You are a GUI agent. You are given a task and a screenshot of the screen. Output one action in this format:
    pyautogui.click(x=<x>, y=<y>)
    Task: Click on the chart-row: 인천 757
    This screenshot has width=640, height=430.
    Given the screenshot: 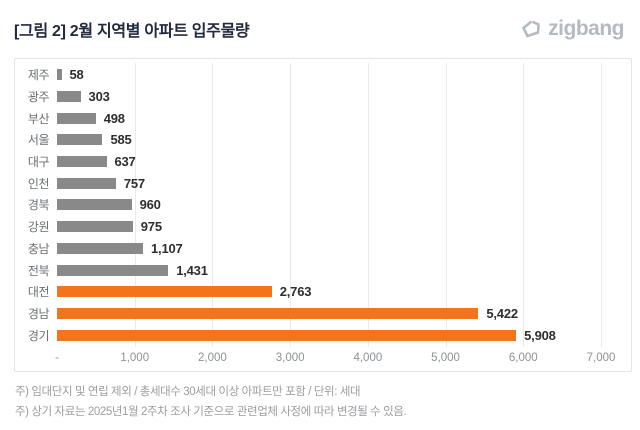 What is the action you would take?
    pyautogui.click(x=323, y=183)
    